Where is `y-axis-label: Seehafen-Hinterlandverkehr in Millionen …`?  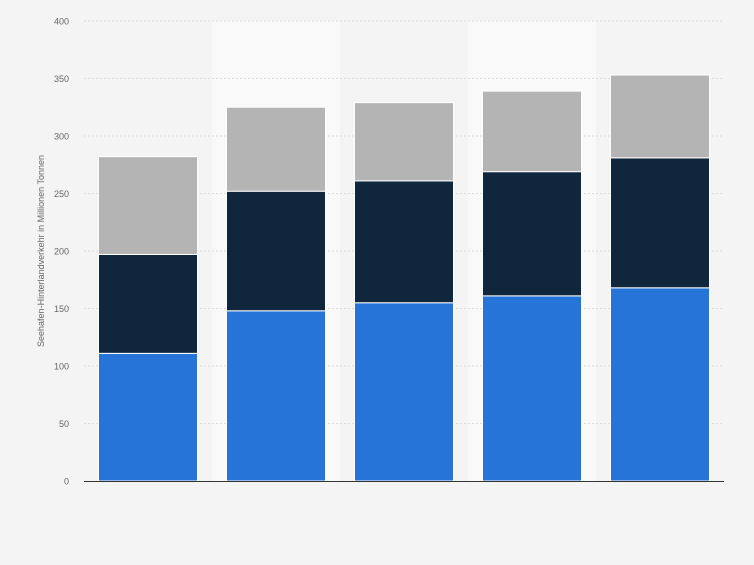 y-axis-label: Seehafen-Hinterlandverkehr in Millionen … is located at coordinates (41, 251).